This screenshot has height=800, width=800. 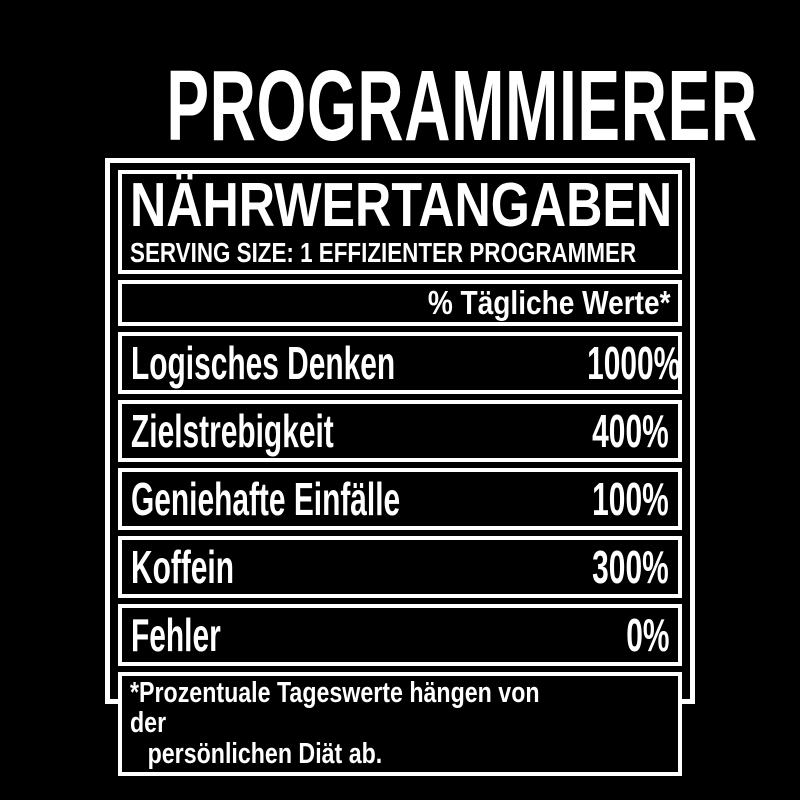 What do you see at coordinates (400, 302) in the screenshot?
I see `daily-values-header-box: % Tägliche Werte*` at bounding box center [400, 302].